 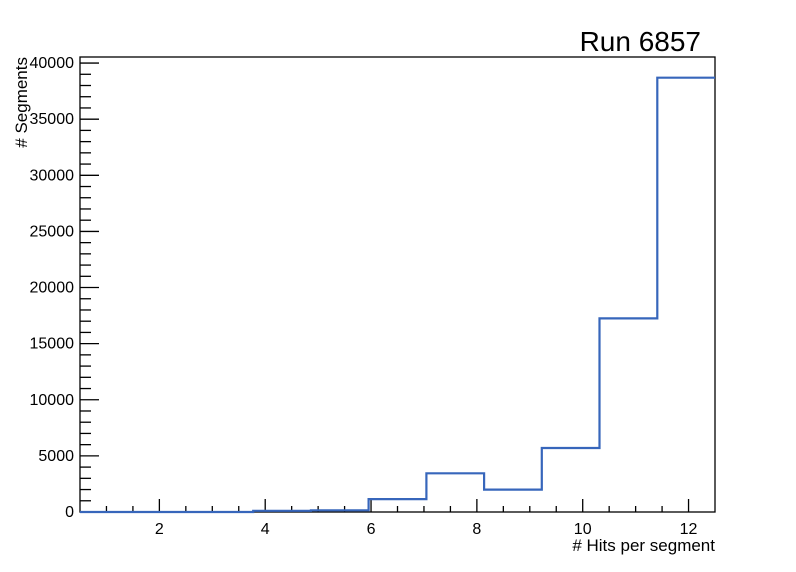 I want to click on y-tick-label: 15000, so click(x=52, y=344).